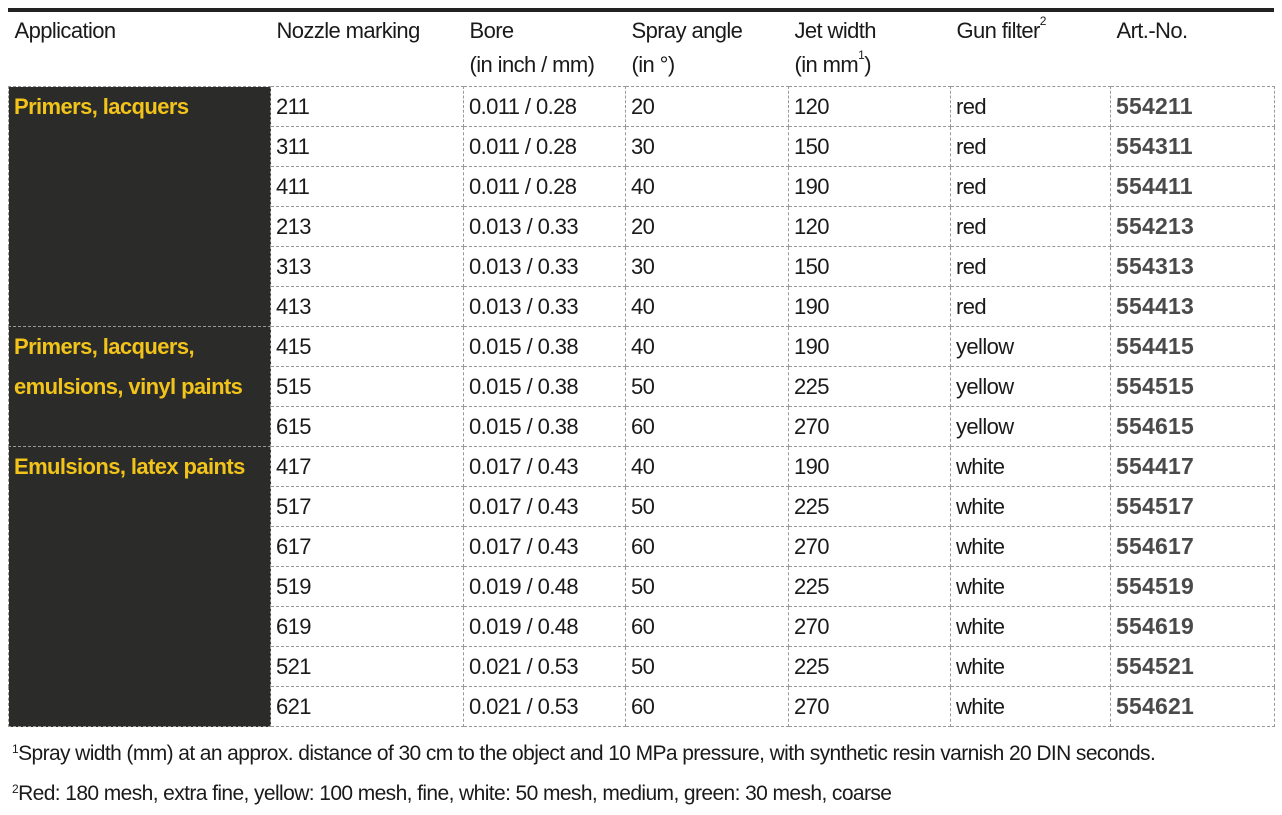 The height and width of the screenshot is (815, 1282). I want to click on spray-angle-cell: 30, so click(707, 266).